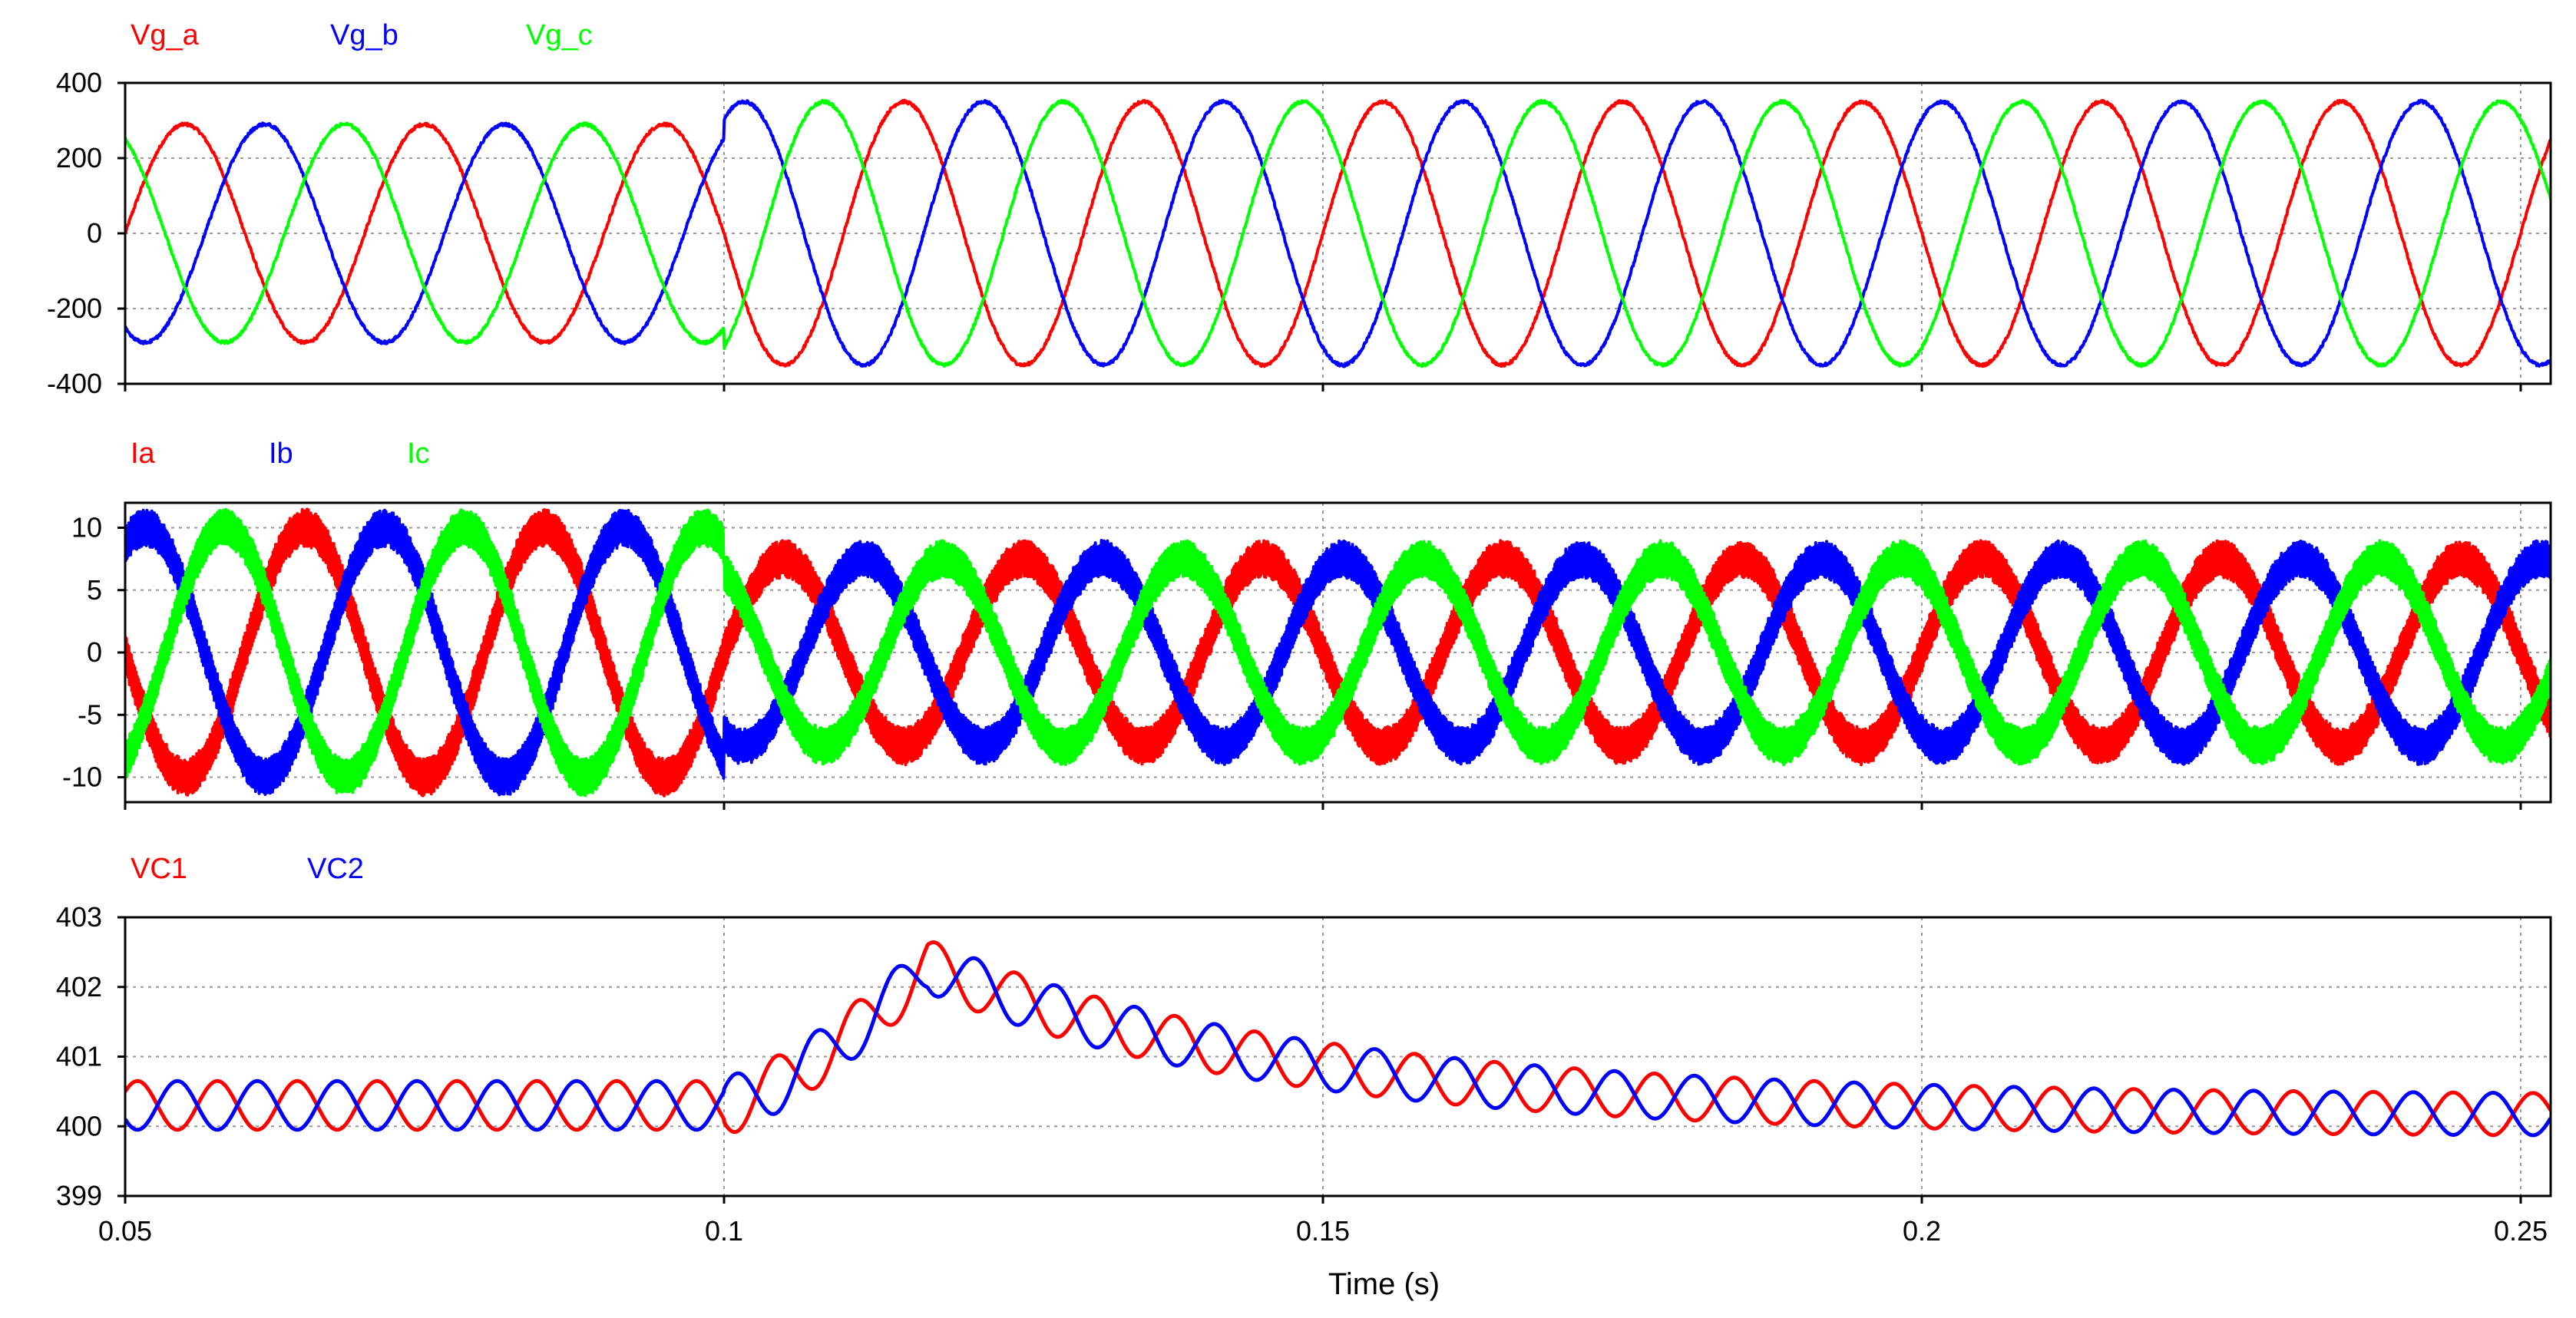 The height and width of the screenshot is (1318, 2576). What do you see at coordinates (1323, 1231) in the screenshot?
I see `x-tick-label: 0.15` at bounding box center [1323, 1231].